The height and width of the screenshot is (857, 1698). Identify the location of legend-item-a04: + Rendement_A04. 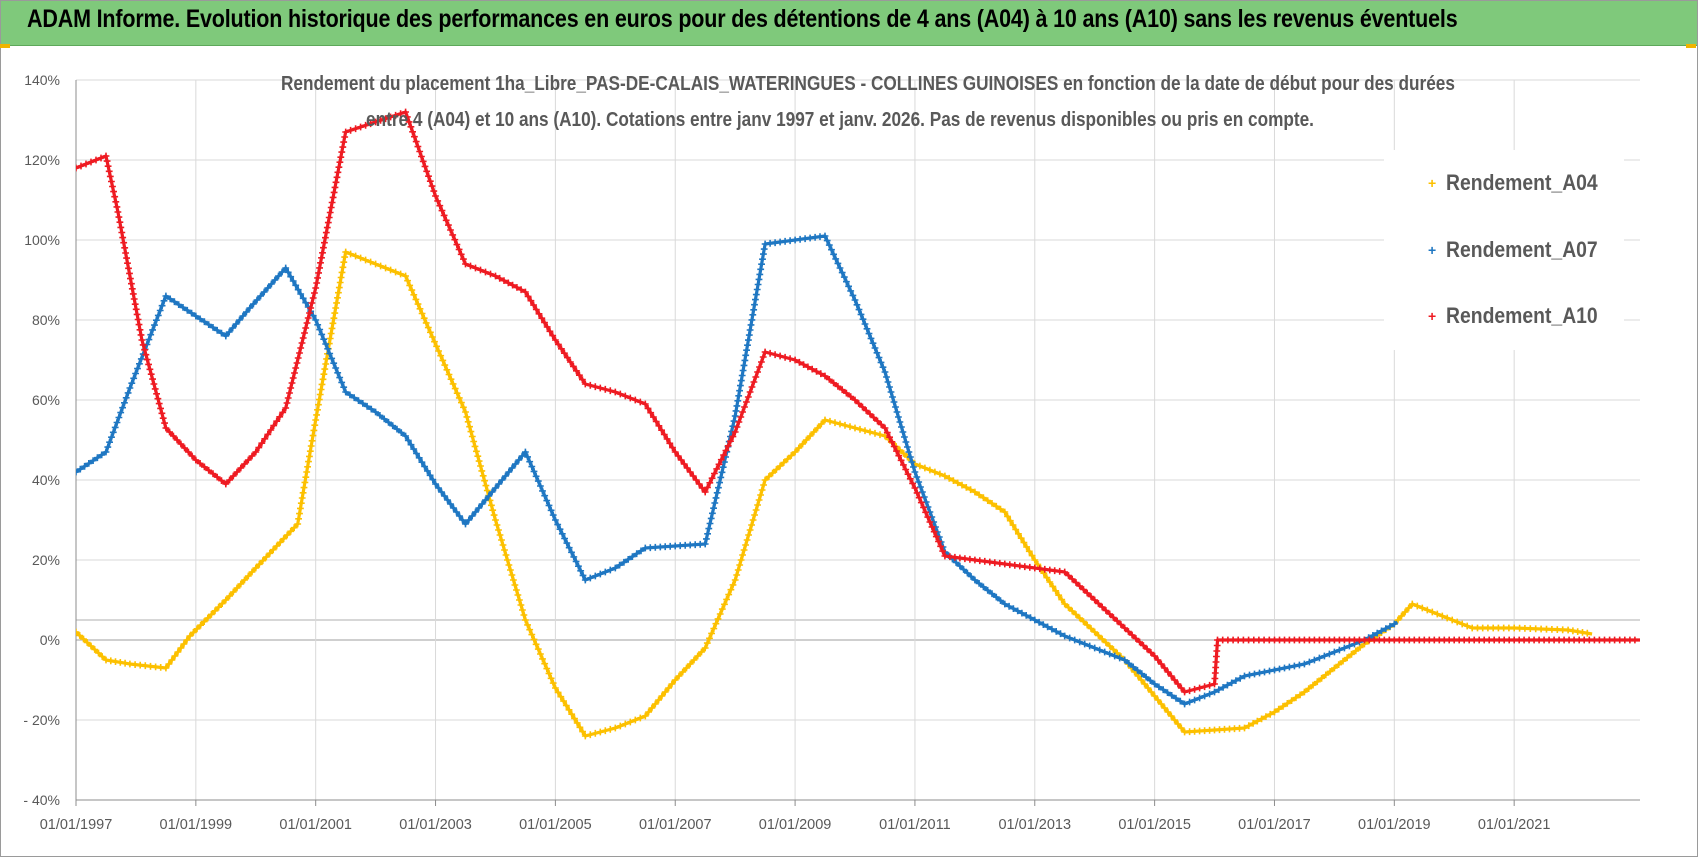
(1523, 183).